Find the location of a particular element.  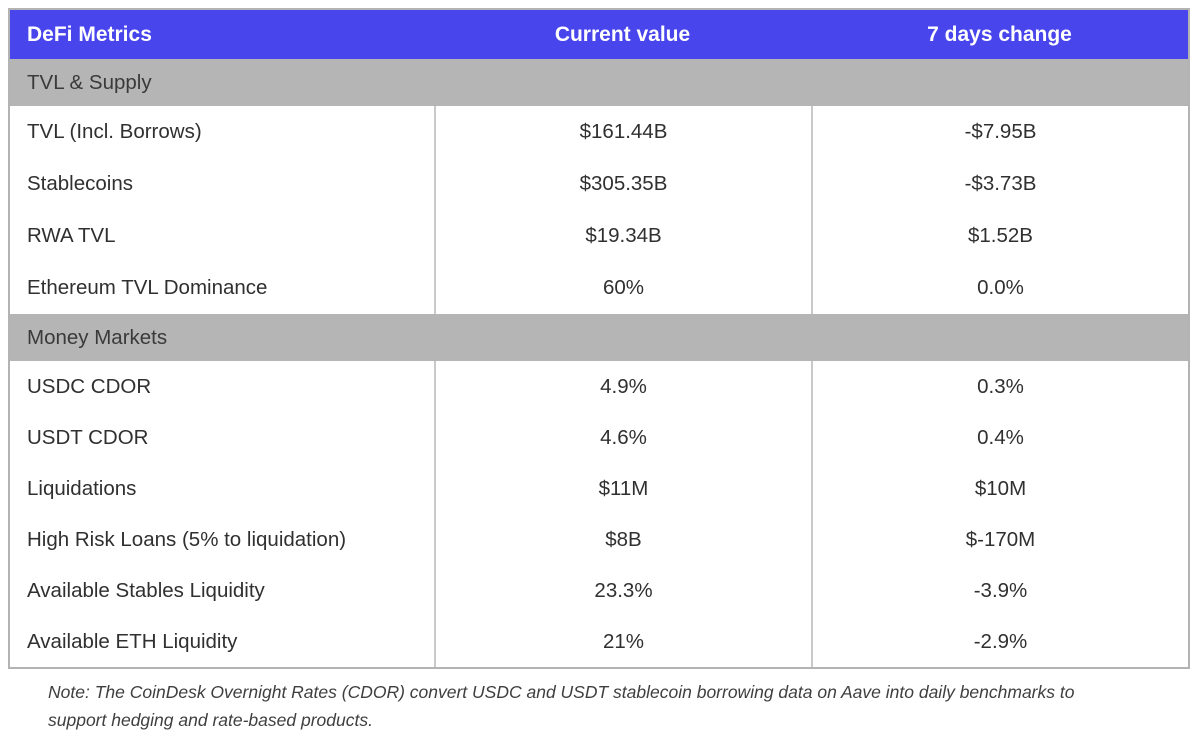

section-header-money-markets: Money Markets is located at coordinates (599, 337).